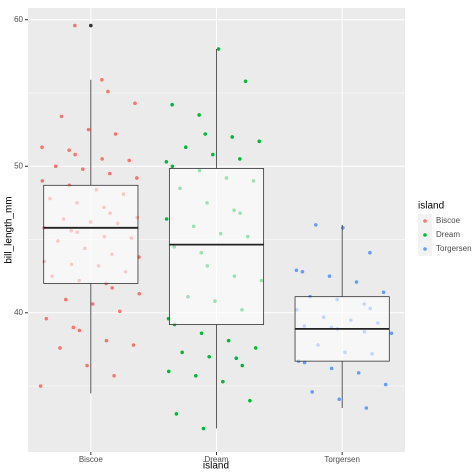 The height and width of the screenshot is (474, 474). What do you see at coordinates (9, 229) in the screenshot?
I see `y-axis-title: bill_length_mm` at bounding box center [9, 229].